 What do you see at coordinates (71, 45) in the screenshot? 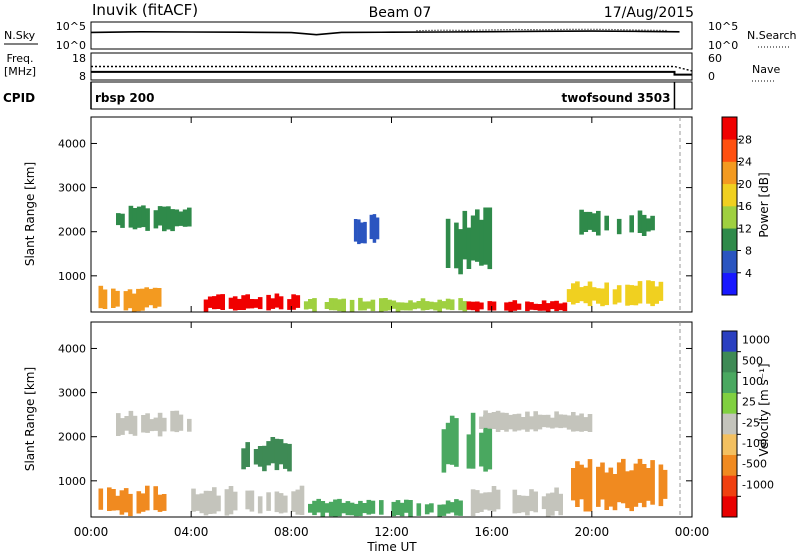
I see `noise-left-tick-bottom: 10^0` at bounding box center [71, 45].